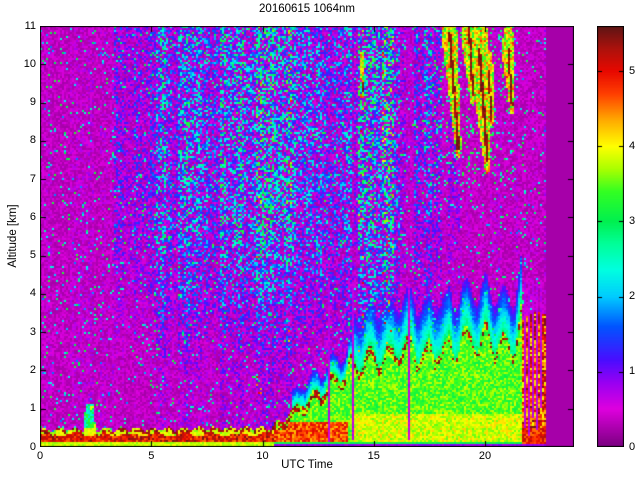 The height and width of the screenshot is (480, 640). I want to click on colorbar-tick-label: 5, so click(632, 70).